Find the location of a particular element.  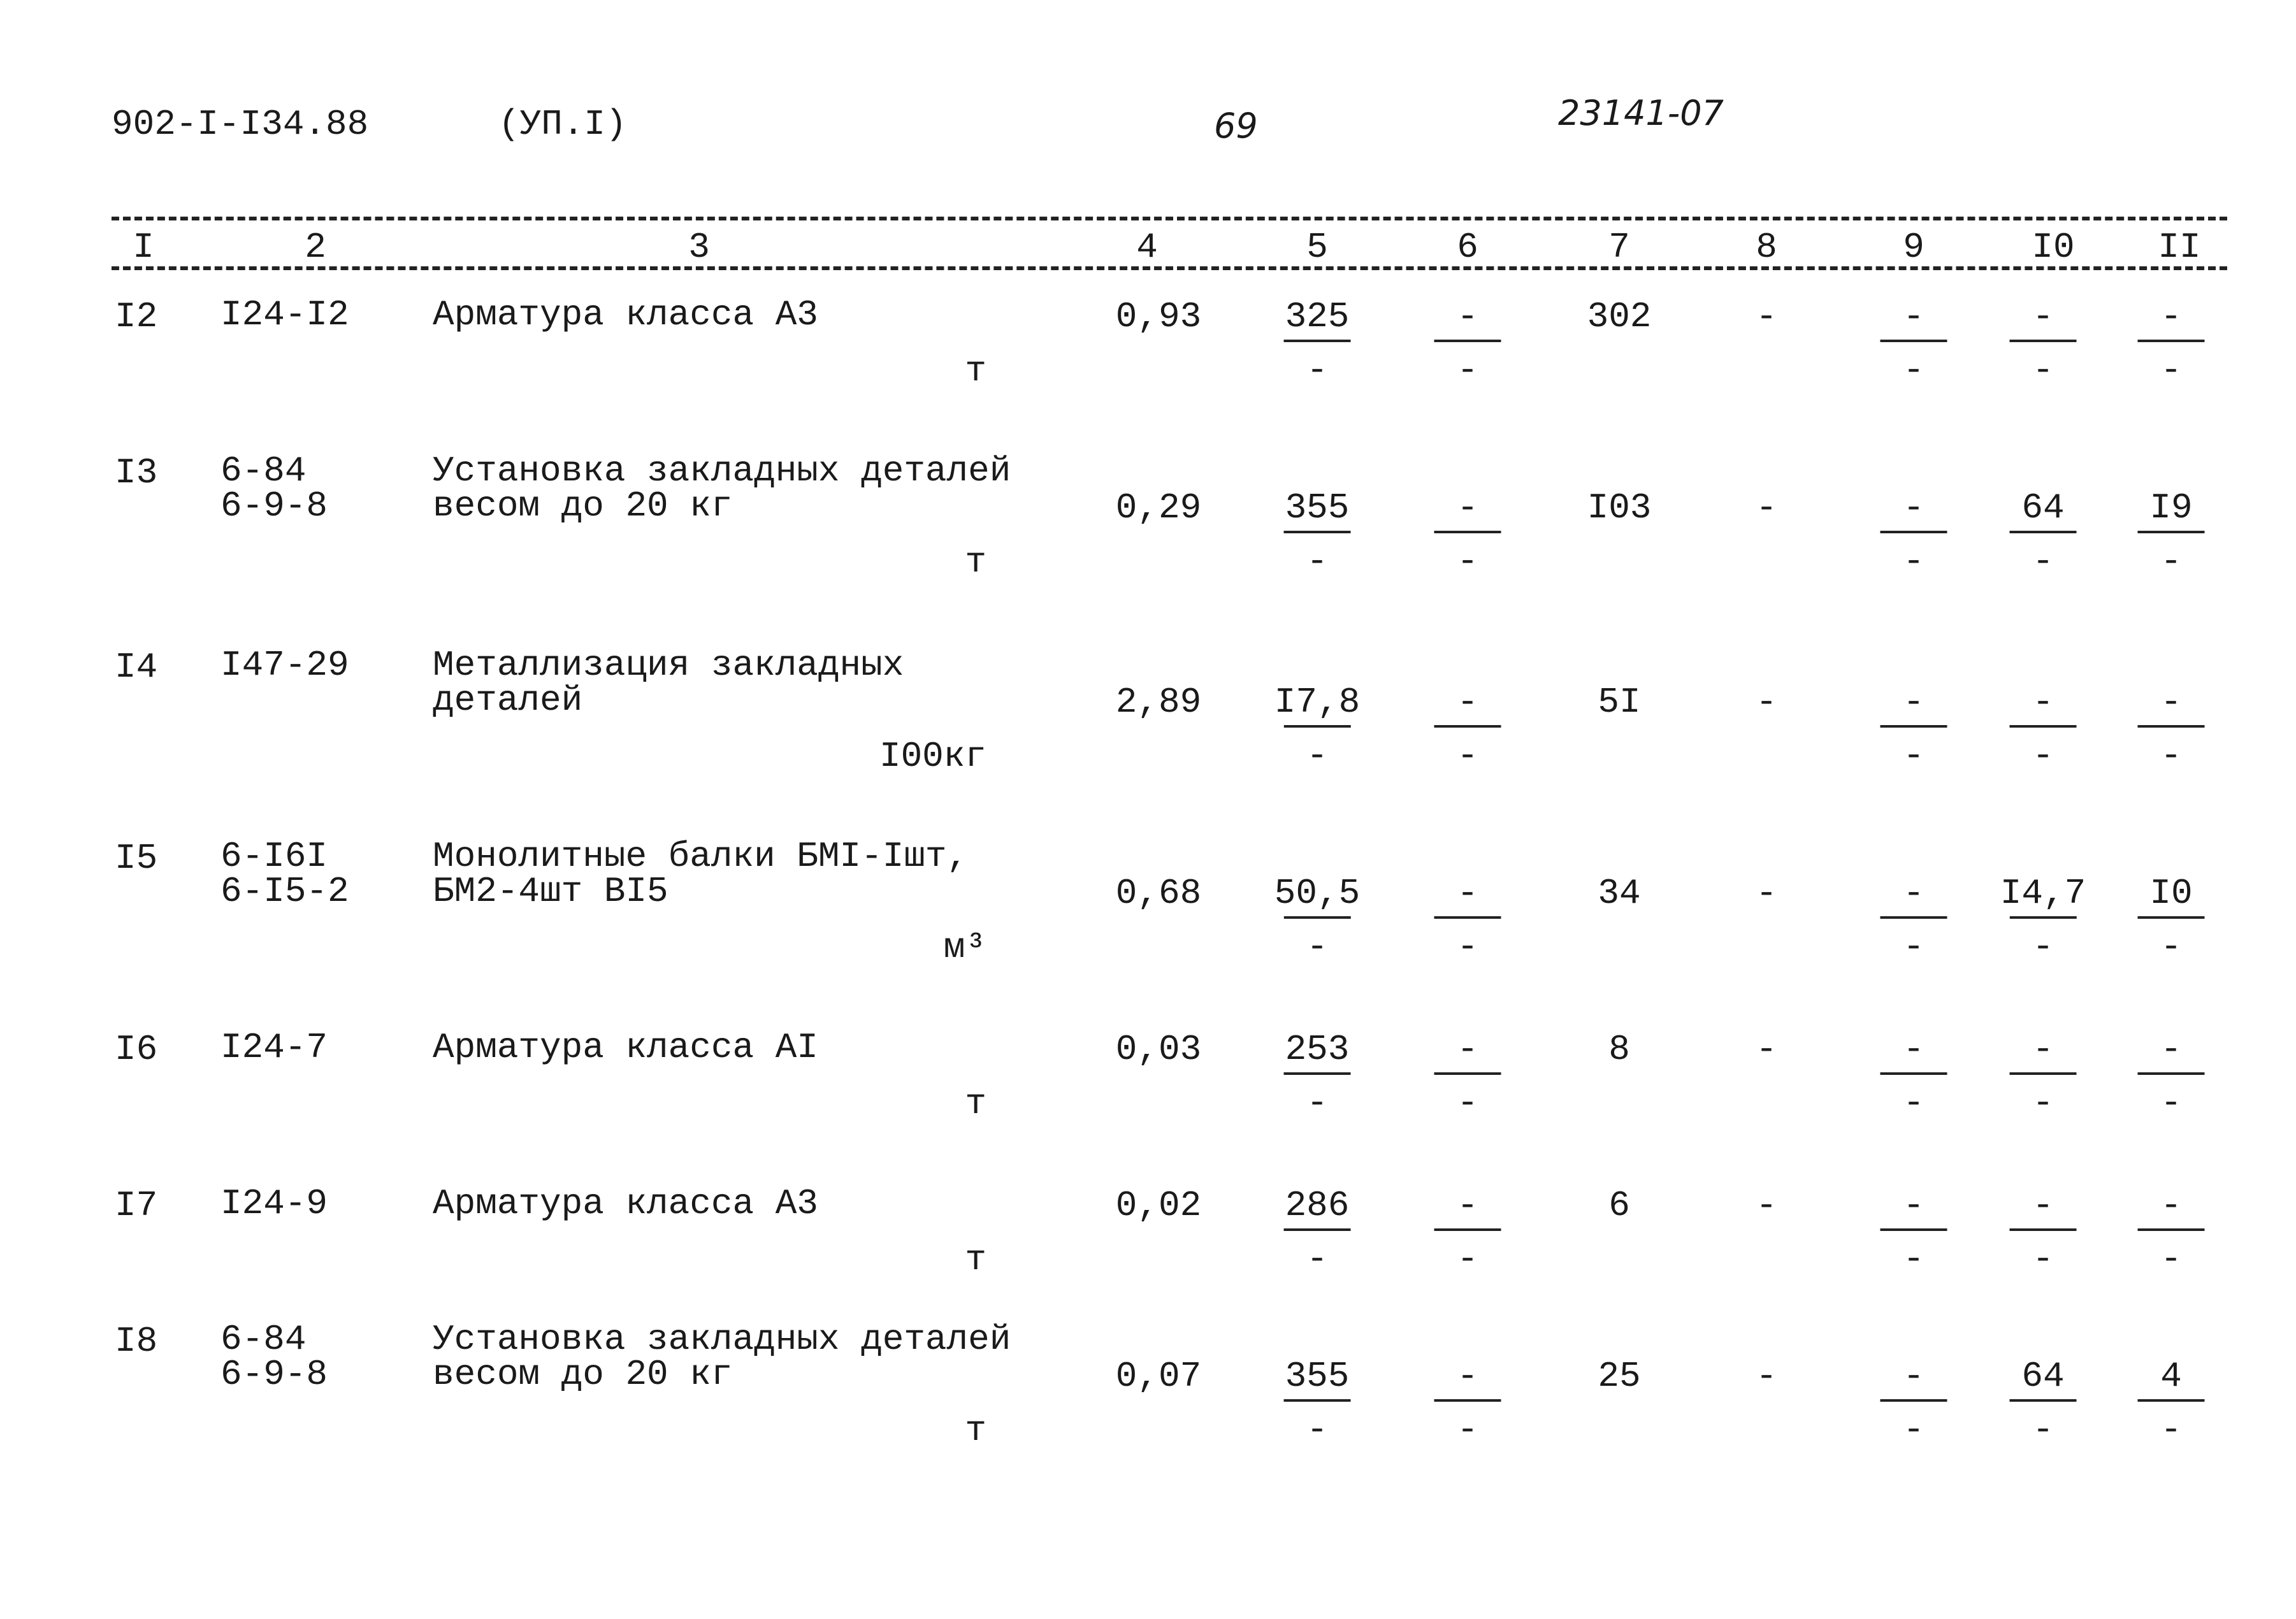

work-description-line: весом до 20 кг is located at coordinates (583, 1375).